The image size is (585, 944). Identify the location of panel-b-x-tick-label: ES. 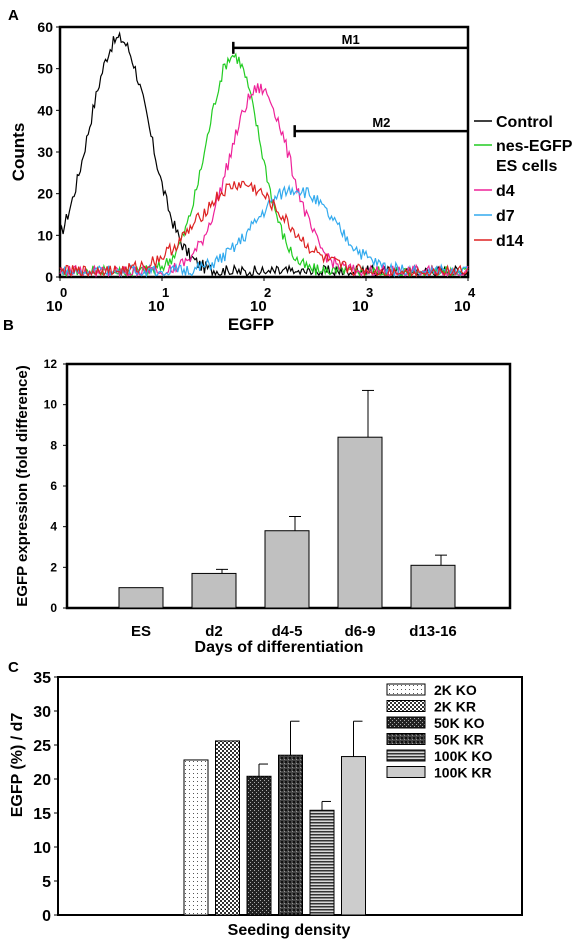
(141, 631).